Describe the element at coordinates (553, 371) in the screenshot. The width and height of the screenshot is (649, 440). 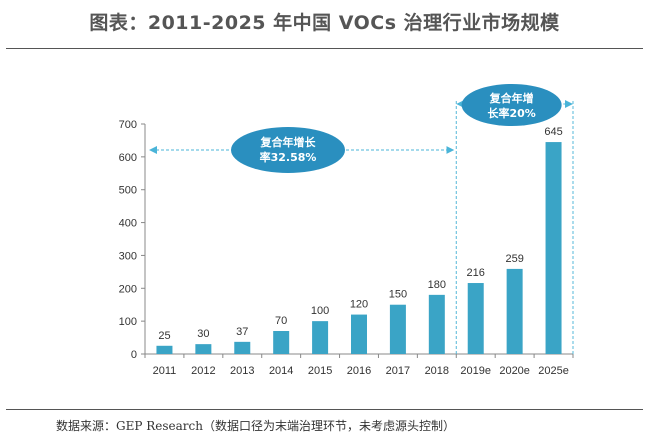
I see `x-tick-label: 2025e` at that location.